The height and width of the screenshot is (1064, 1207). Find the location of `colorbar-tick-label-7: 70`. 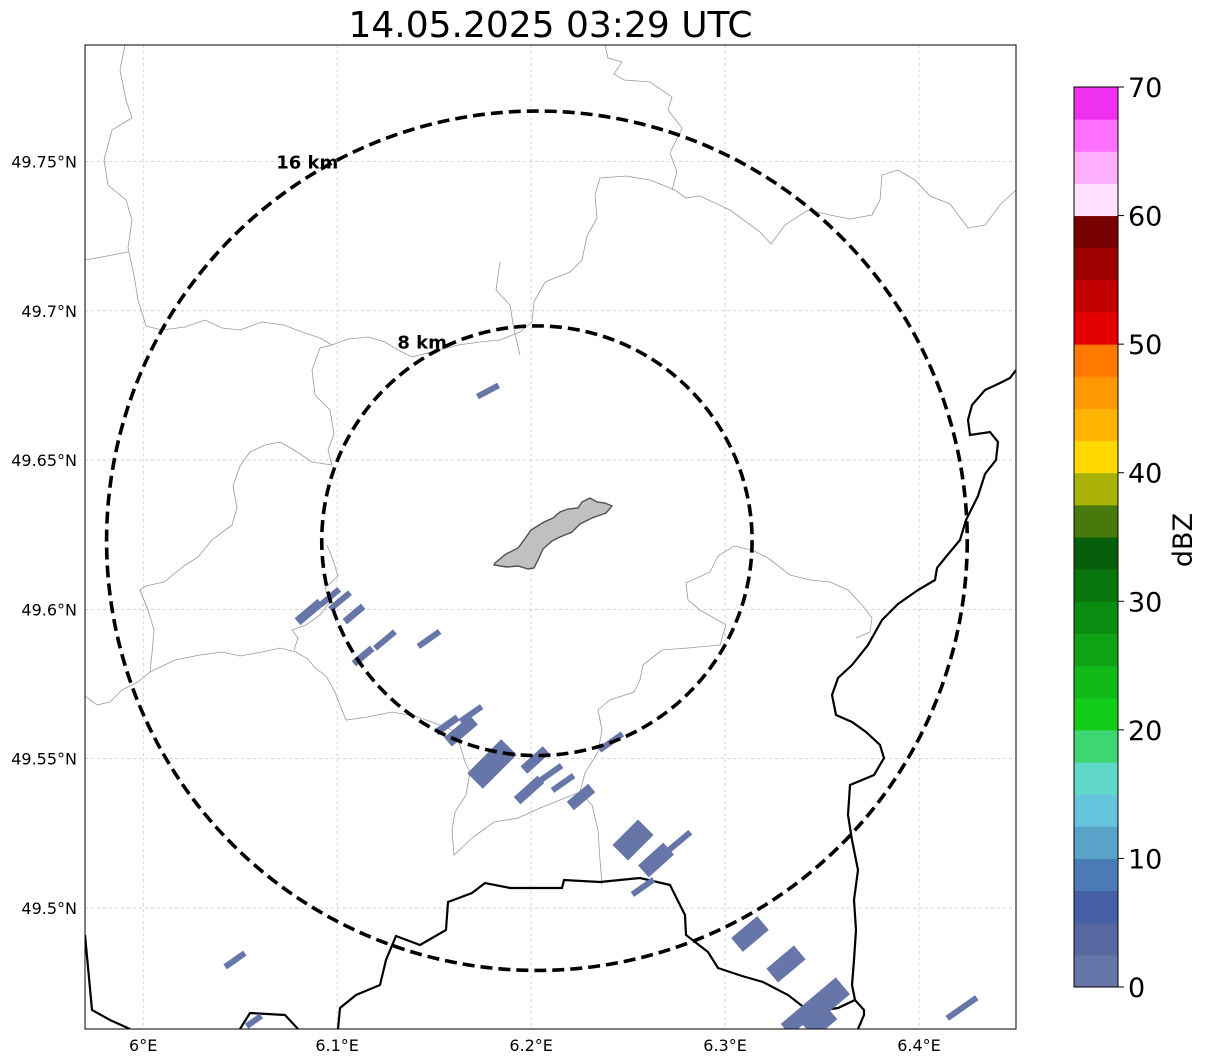

colorbar-tick-label-7: 70 is located at coordinates (1145, 88).